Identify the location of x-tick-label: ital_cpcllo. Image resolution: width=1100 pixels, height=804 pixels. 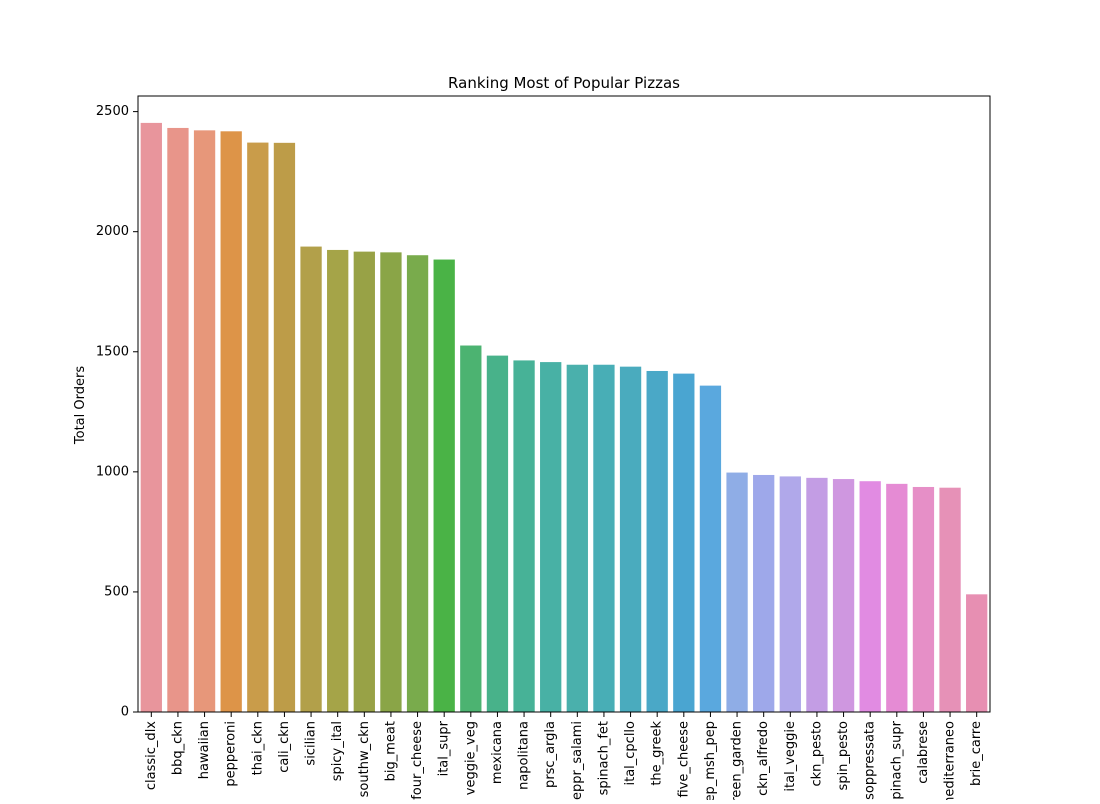
(630, 753).